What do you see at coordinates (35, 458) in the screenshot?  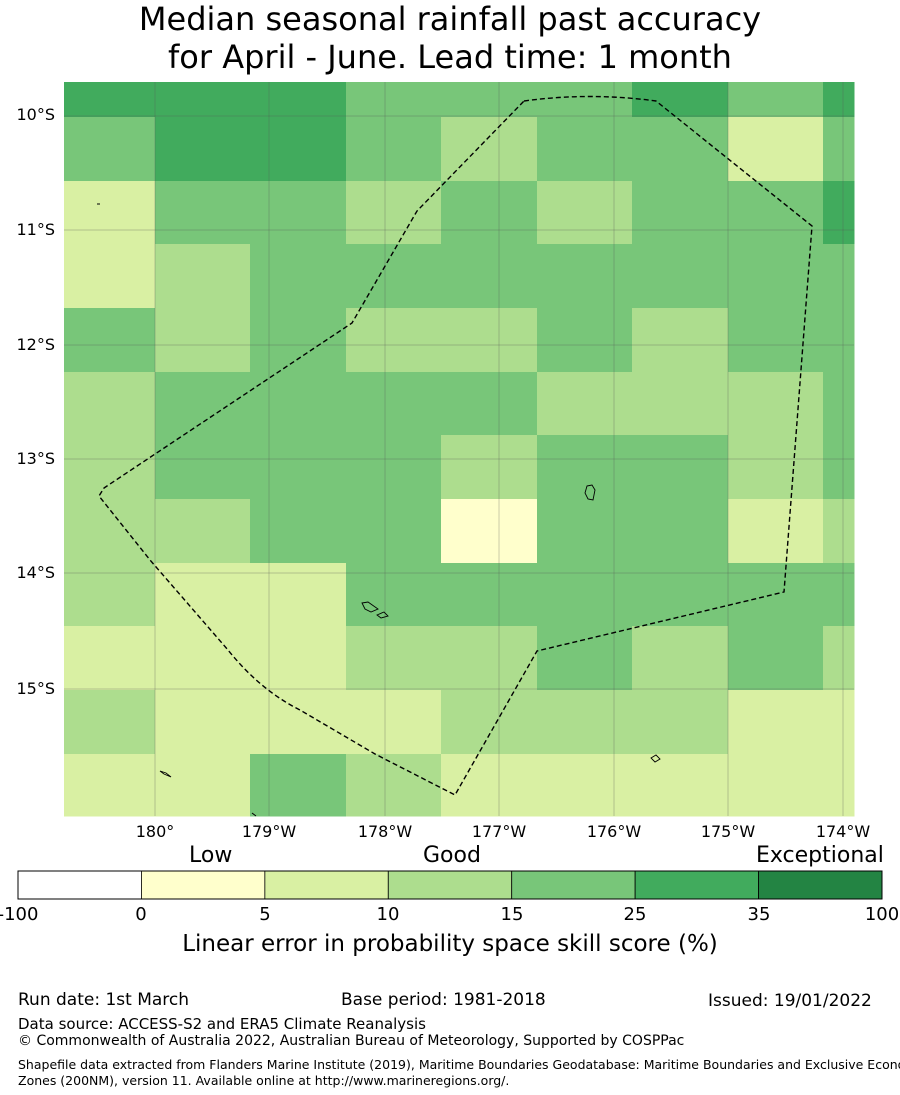 I see `lat-label: 13°S` at bounding box center [35, 458].